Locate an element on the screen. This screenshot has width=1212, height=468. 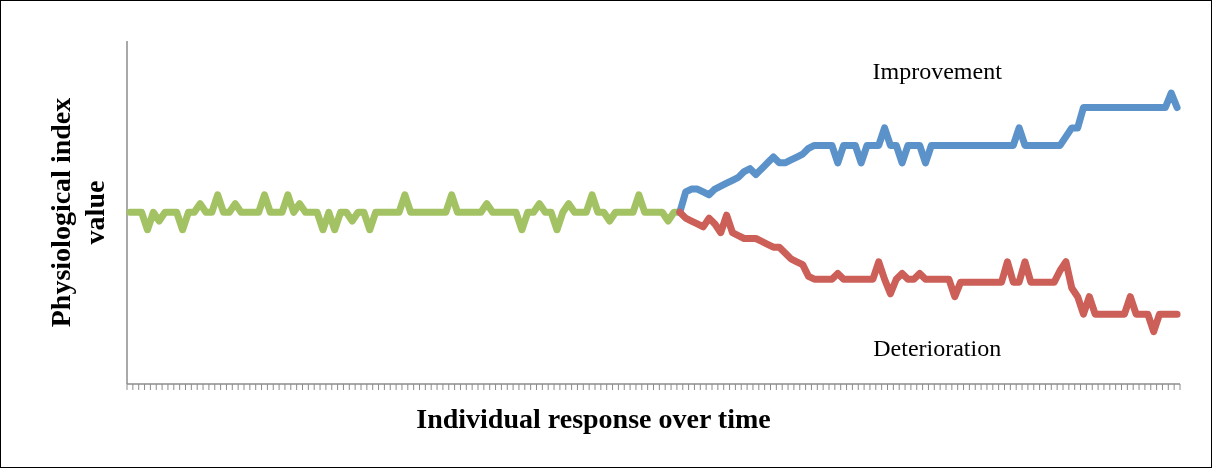
series-label: Deterioration is located at coordinates (937, 347).